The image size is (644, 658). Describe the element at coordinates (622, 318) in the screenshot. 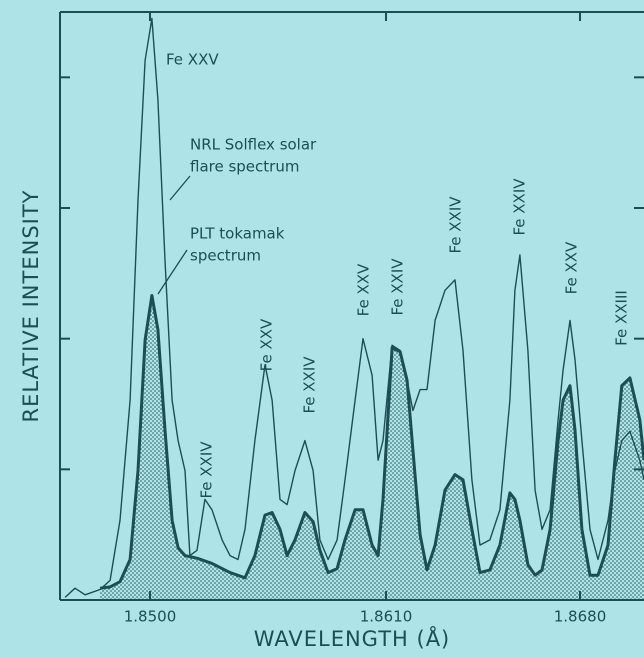

I see `line-annotation: Fe XXIII` at that location.